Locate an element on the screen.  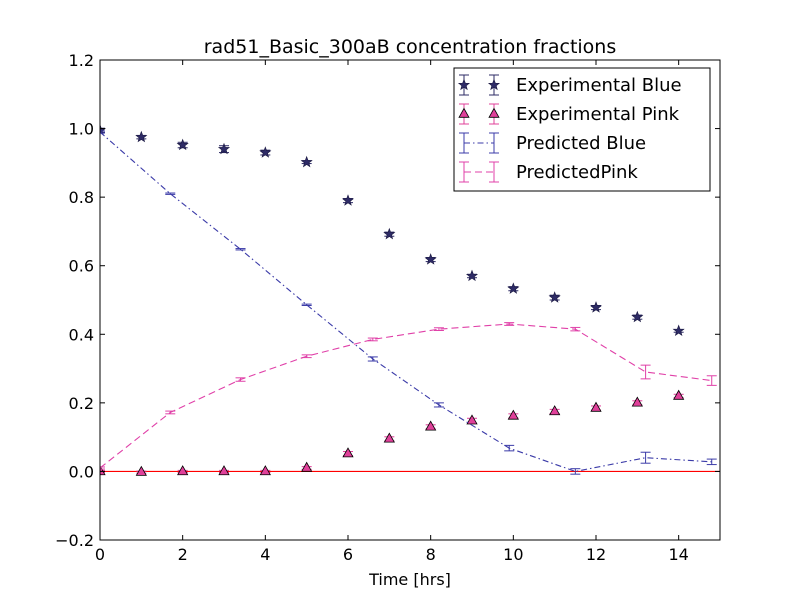
legend-entry: Experimental Blue is located at coordinates (569, 85).